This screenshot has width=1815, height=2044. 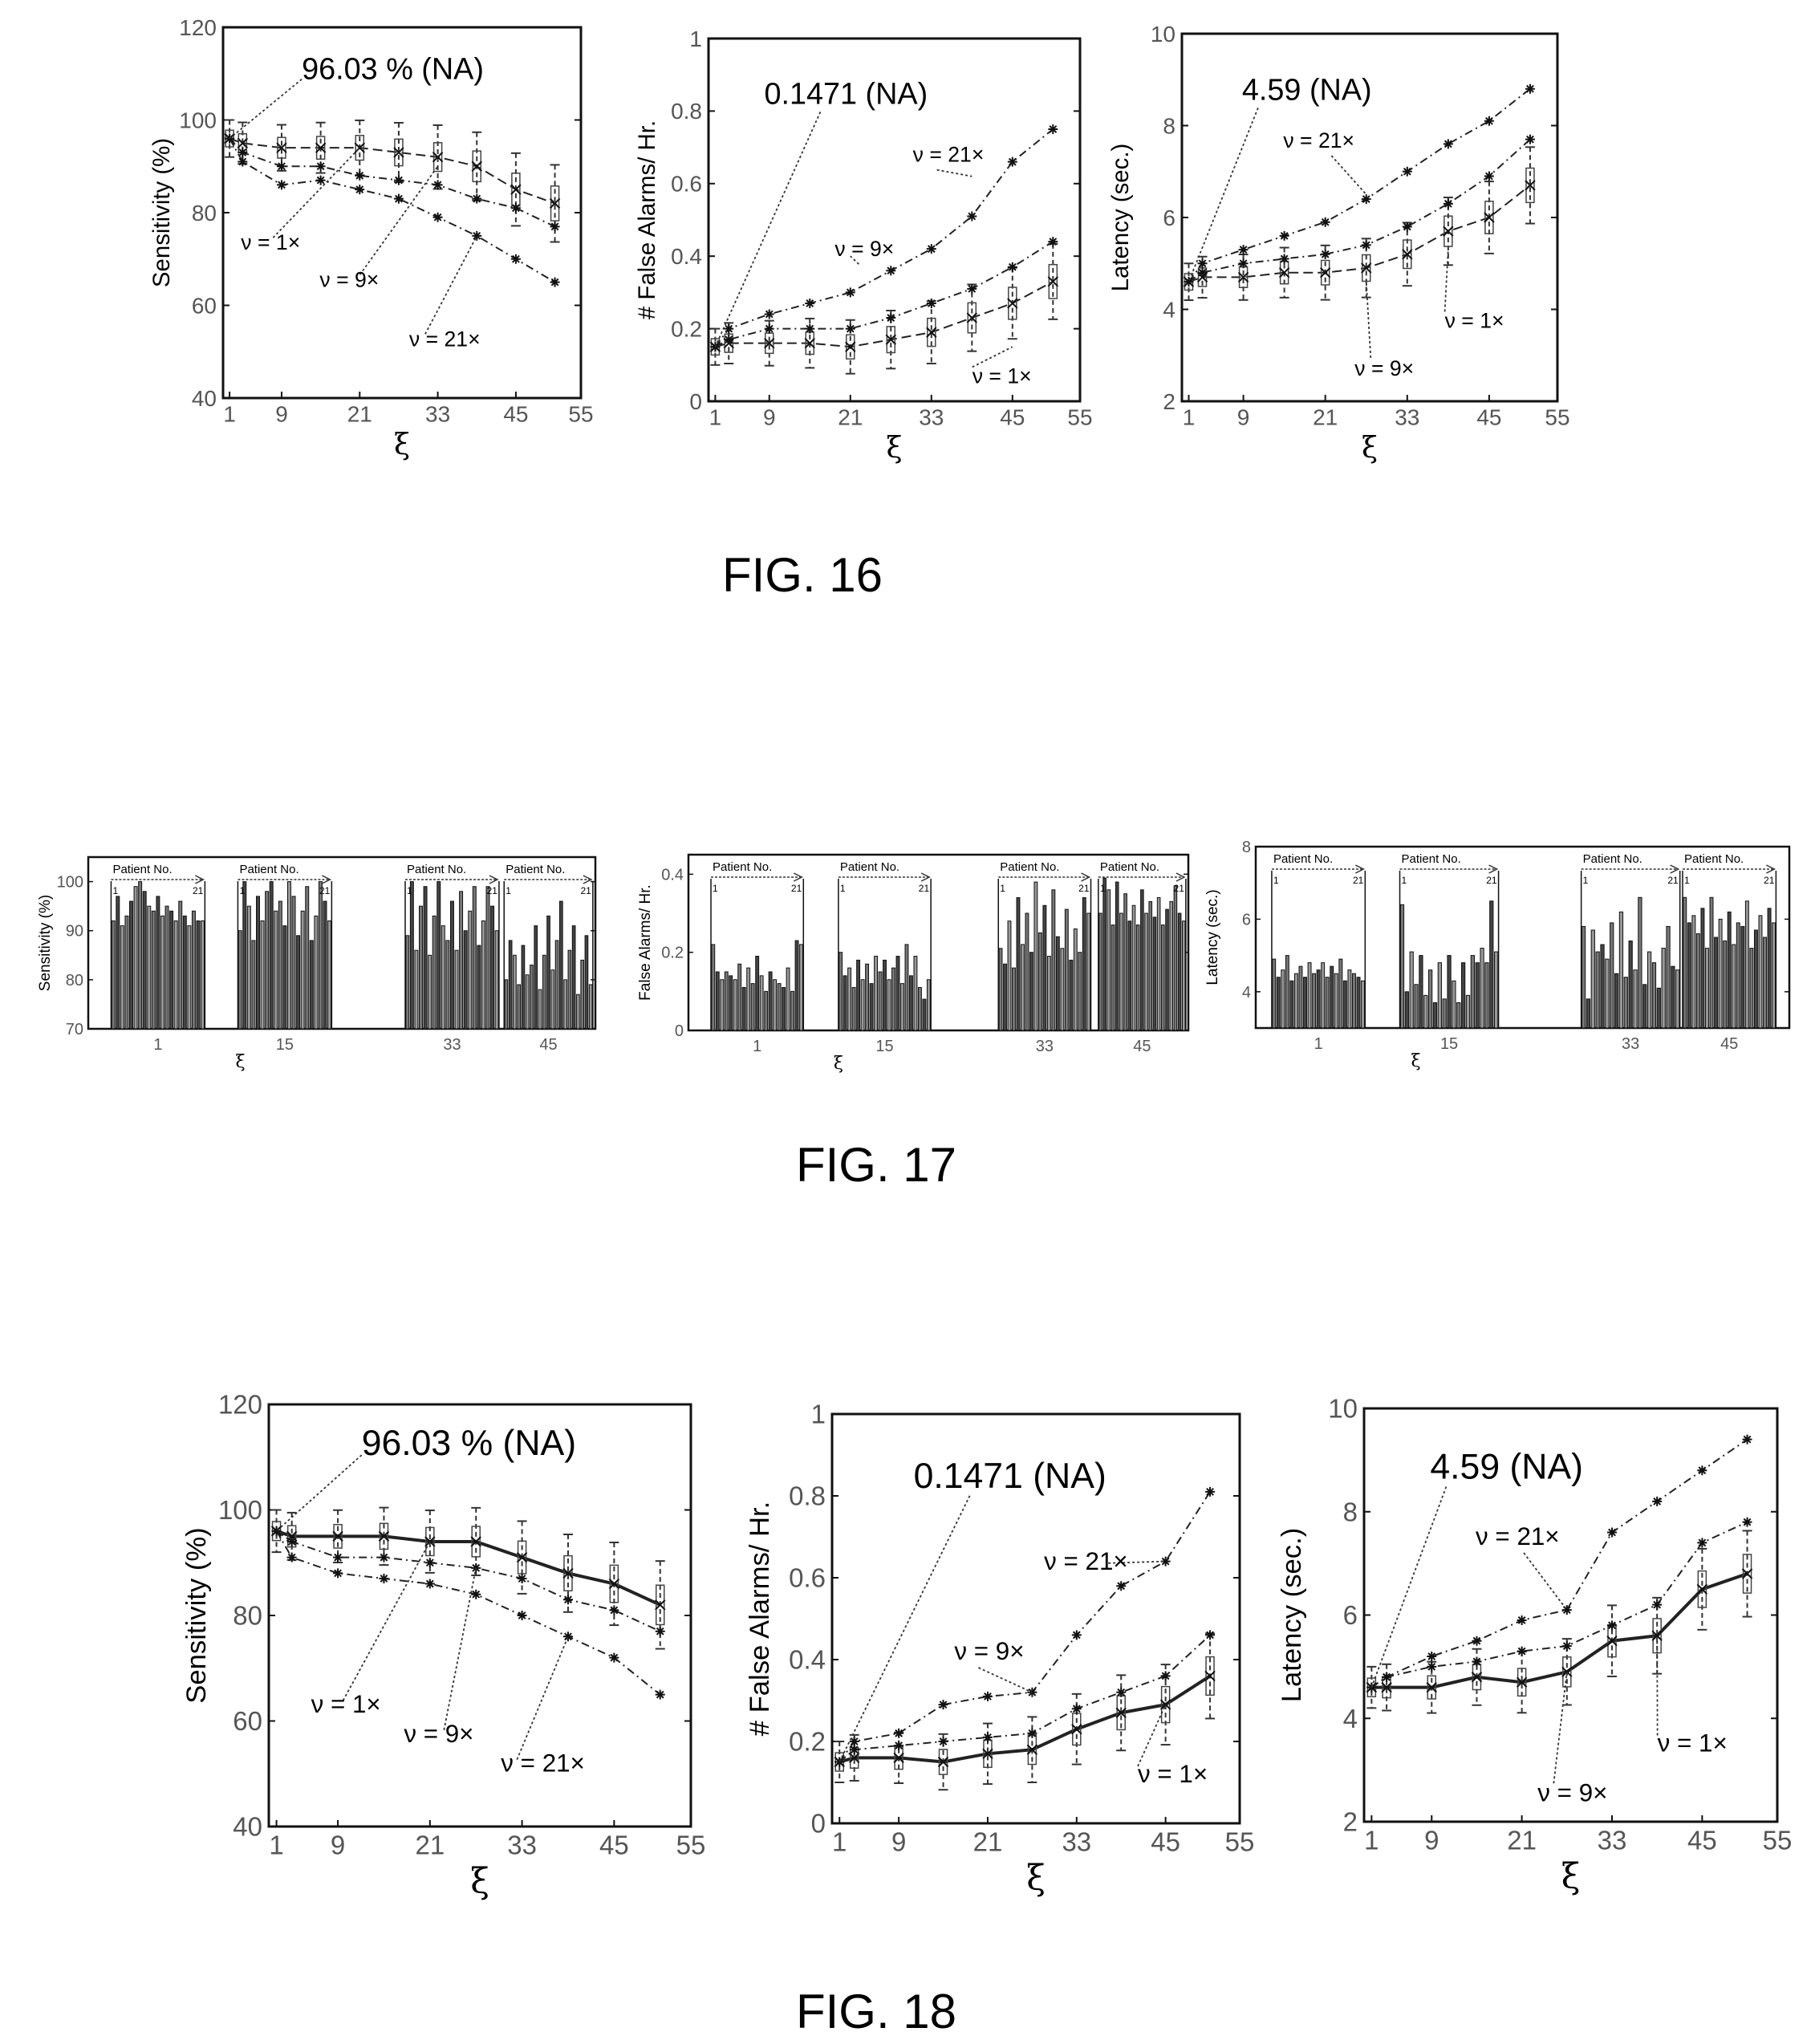 What do you see at coordinates (904, 1628) in the screenshot?
I see `annotation-leader` at bounding box center [904, 1628].